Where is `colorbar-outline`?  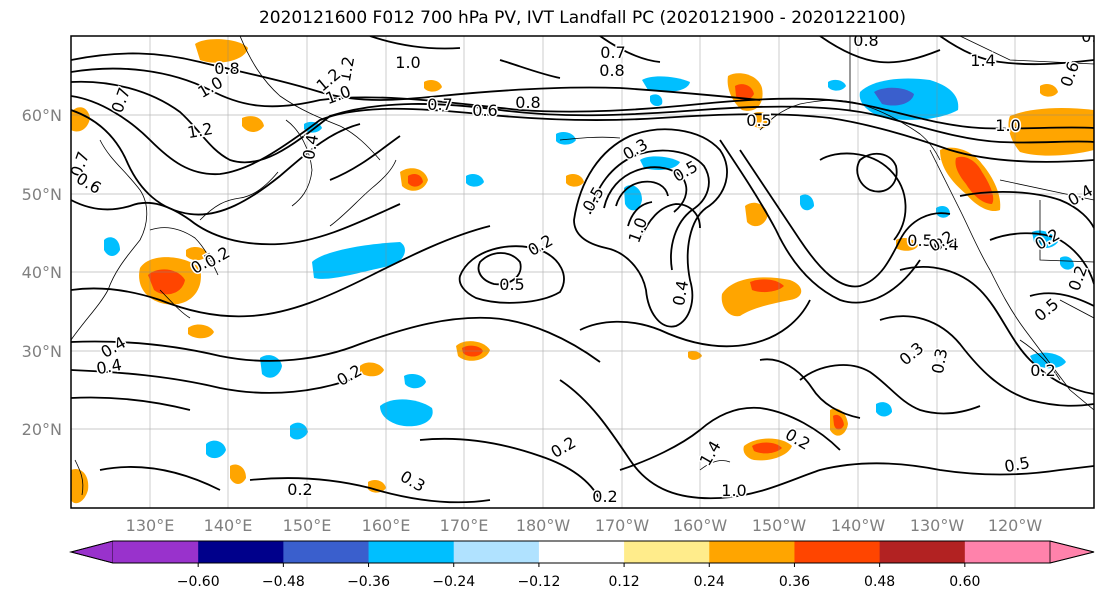 colorbar-outline is located at coordinates (582, 552).